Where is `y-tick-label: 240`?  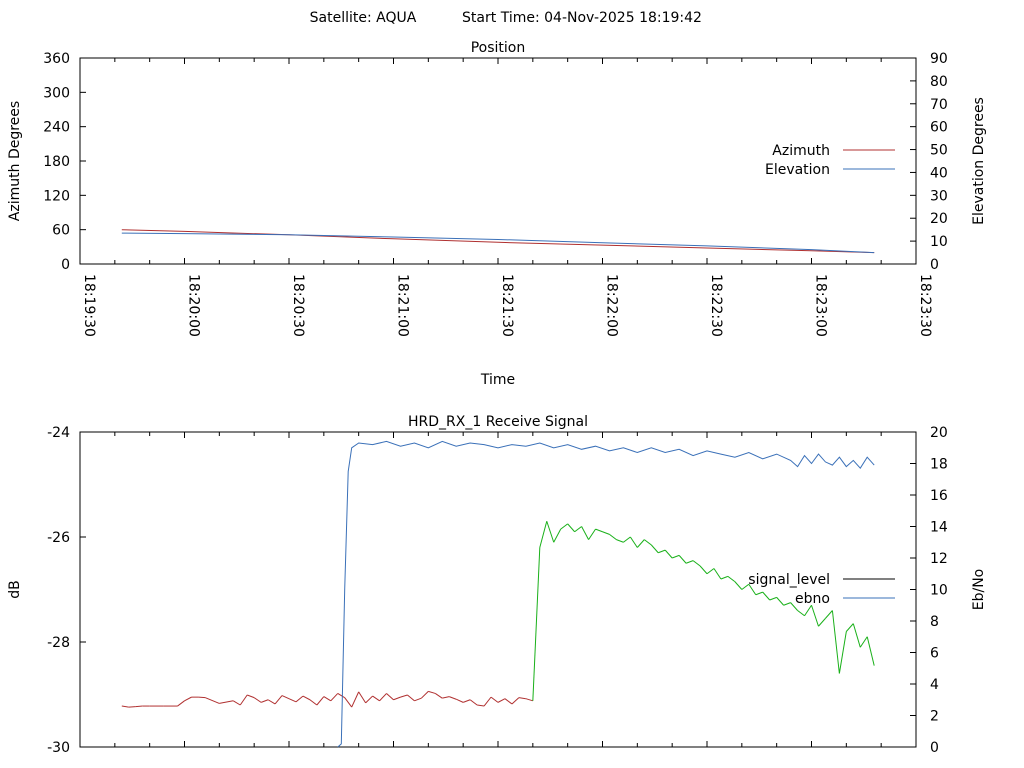 y-tick-label: 240 is located at coordinates (56, 128).